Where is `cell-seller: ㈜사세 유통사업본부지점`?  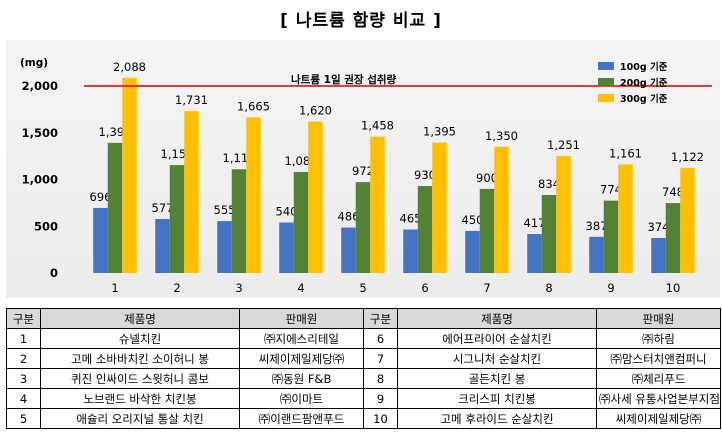 cell-seller: ㈜사세 유통사업본부지점 is located at coordinates (658, 398).